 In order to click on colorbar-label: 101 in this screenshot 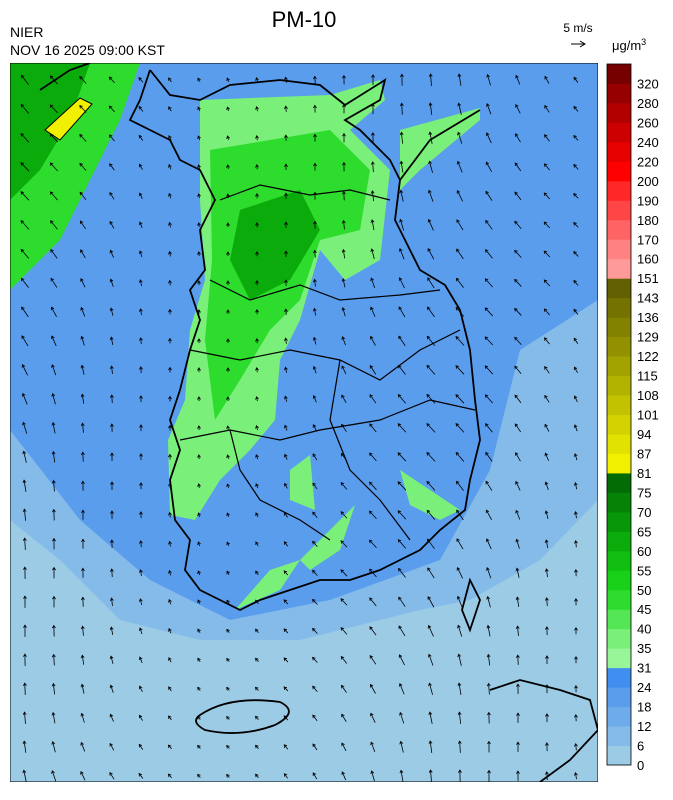, I will do `click(648, 415)`.